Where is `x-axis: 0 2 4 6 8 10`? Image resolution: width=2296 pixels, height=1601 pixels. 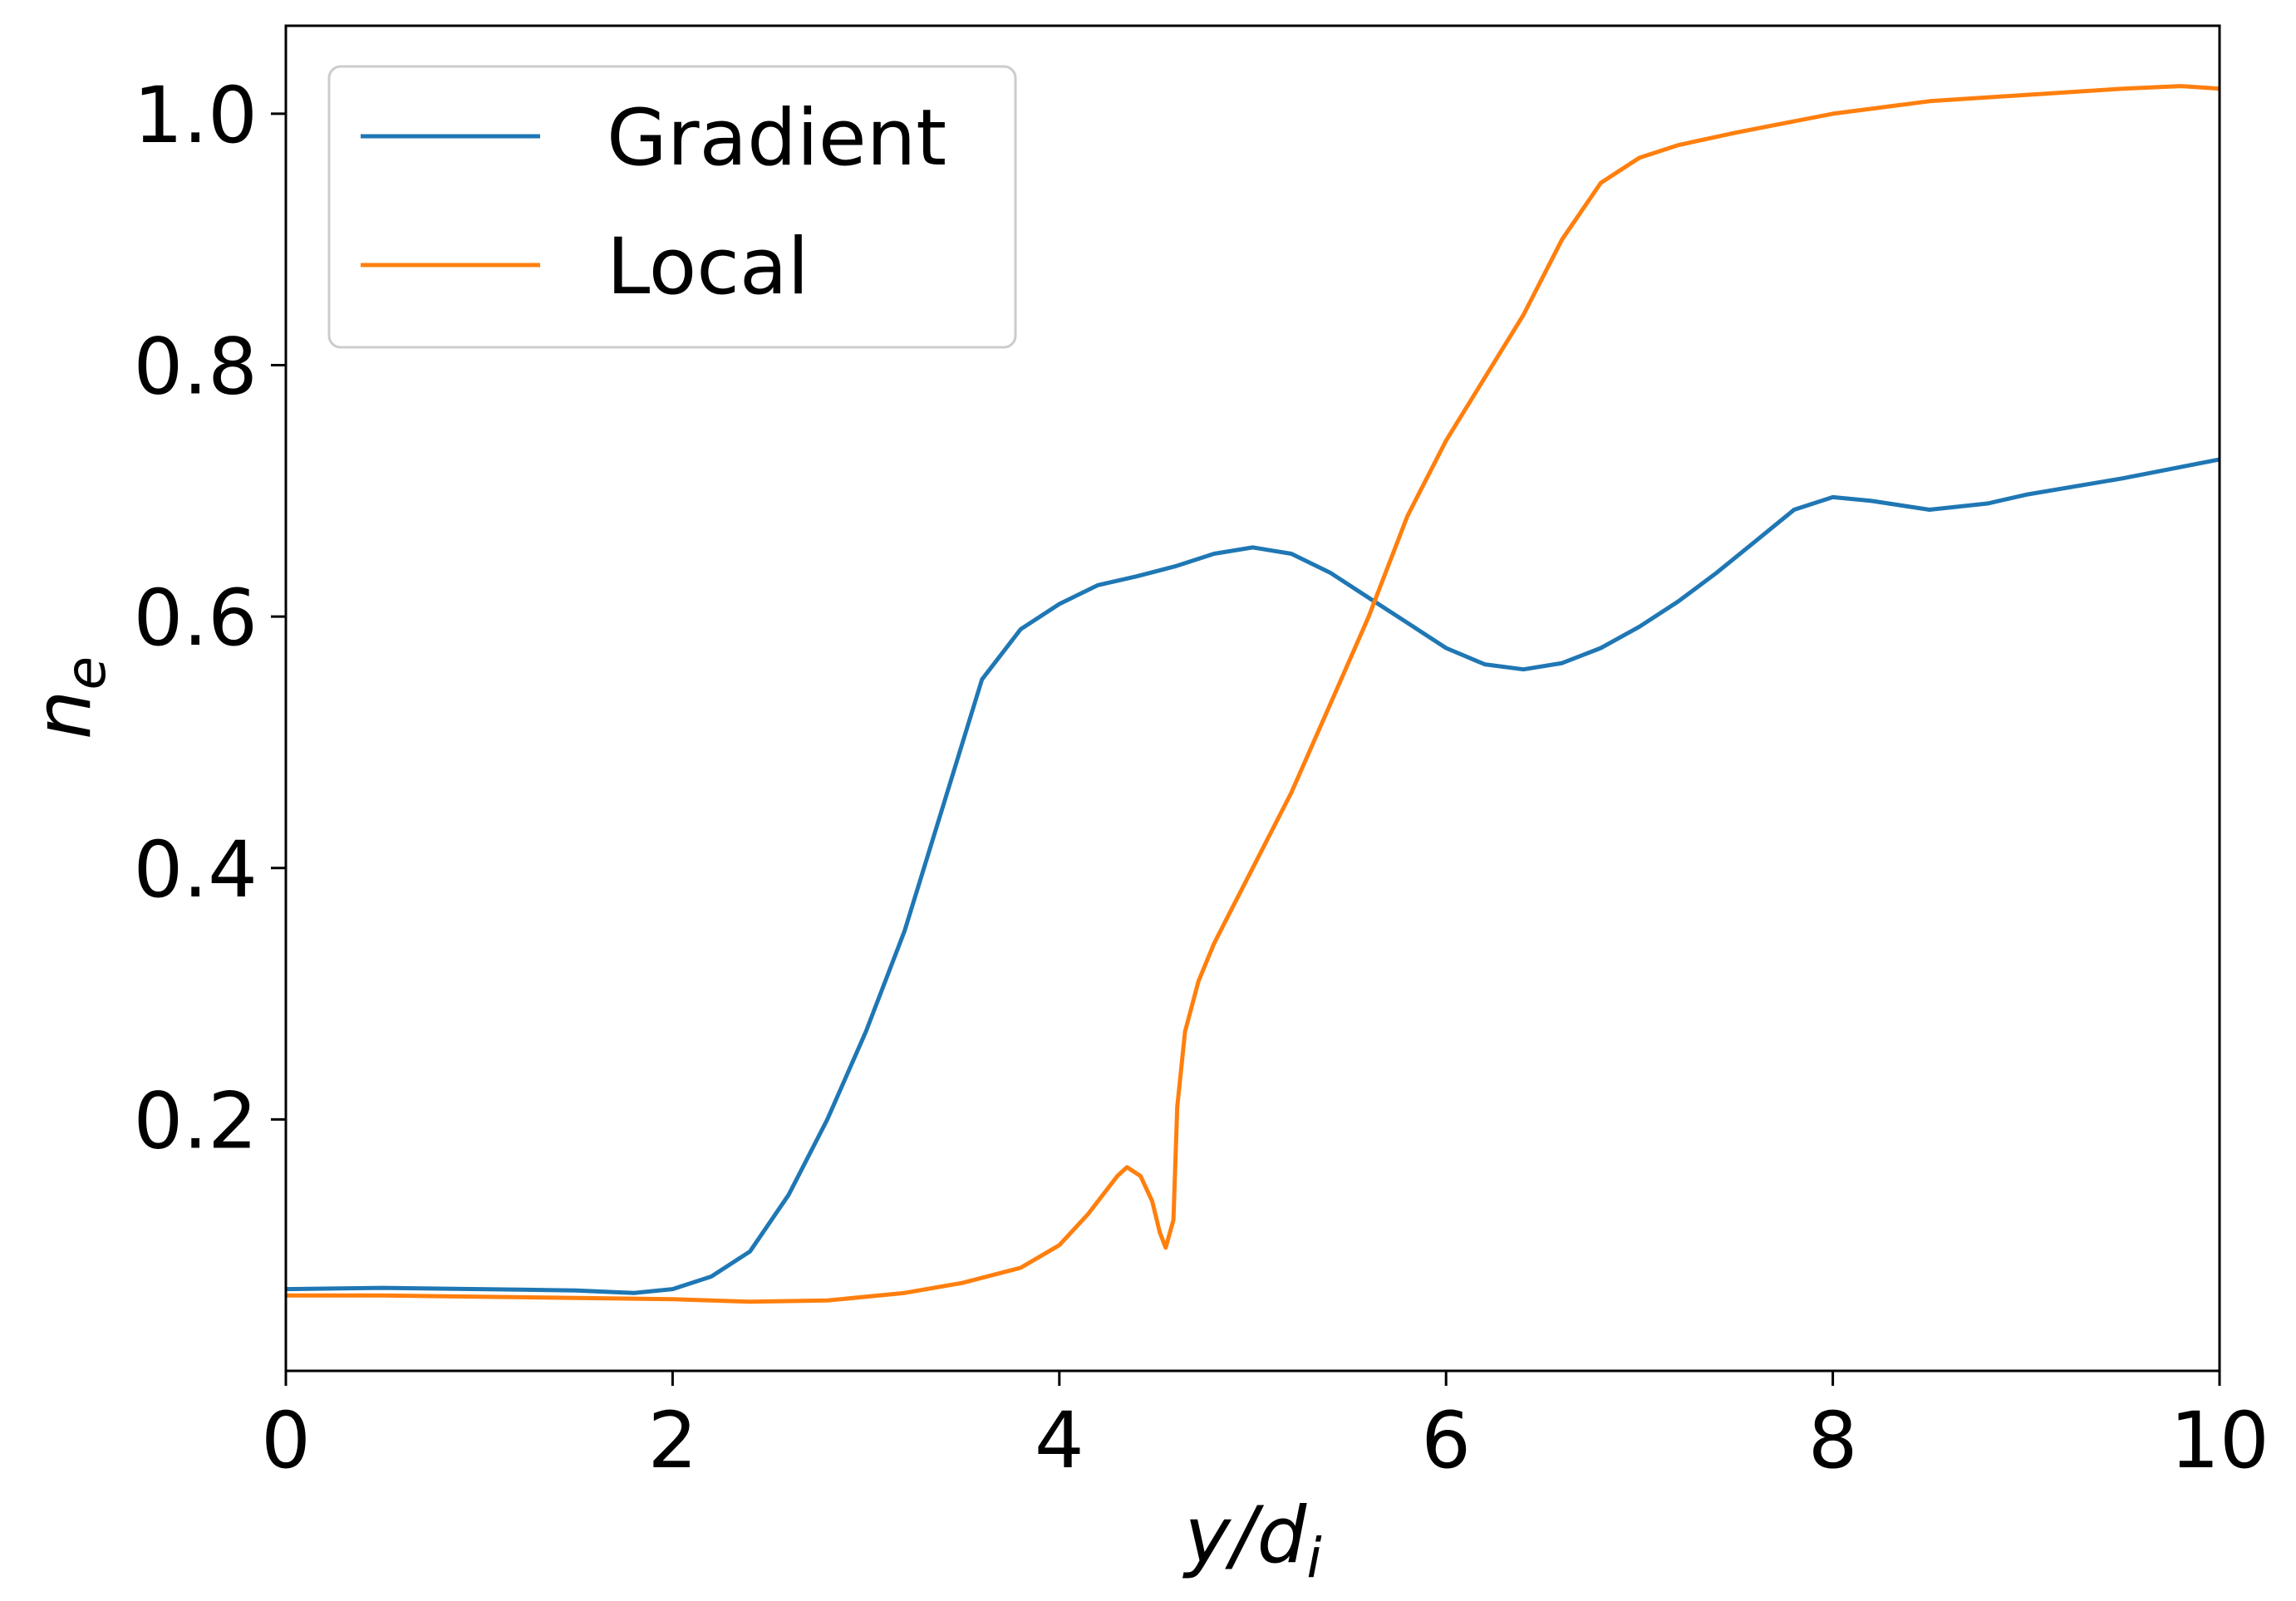
x-axis: 0 2 4 6 8 10 is located at coordinates (1265, 1429).